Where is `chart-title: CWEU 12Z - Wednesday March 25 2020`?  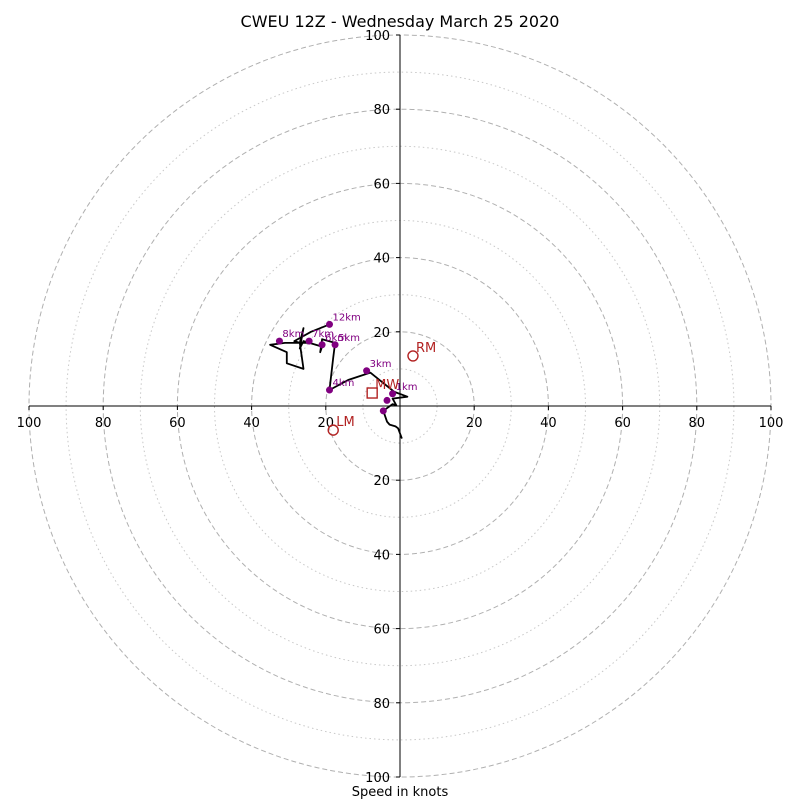 chart-title: CWEU 12Z - Wednesday March 25 2020 is located at coordinates (400, 21).